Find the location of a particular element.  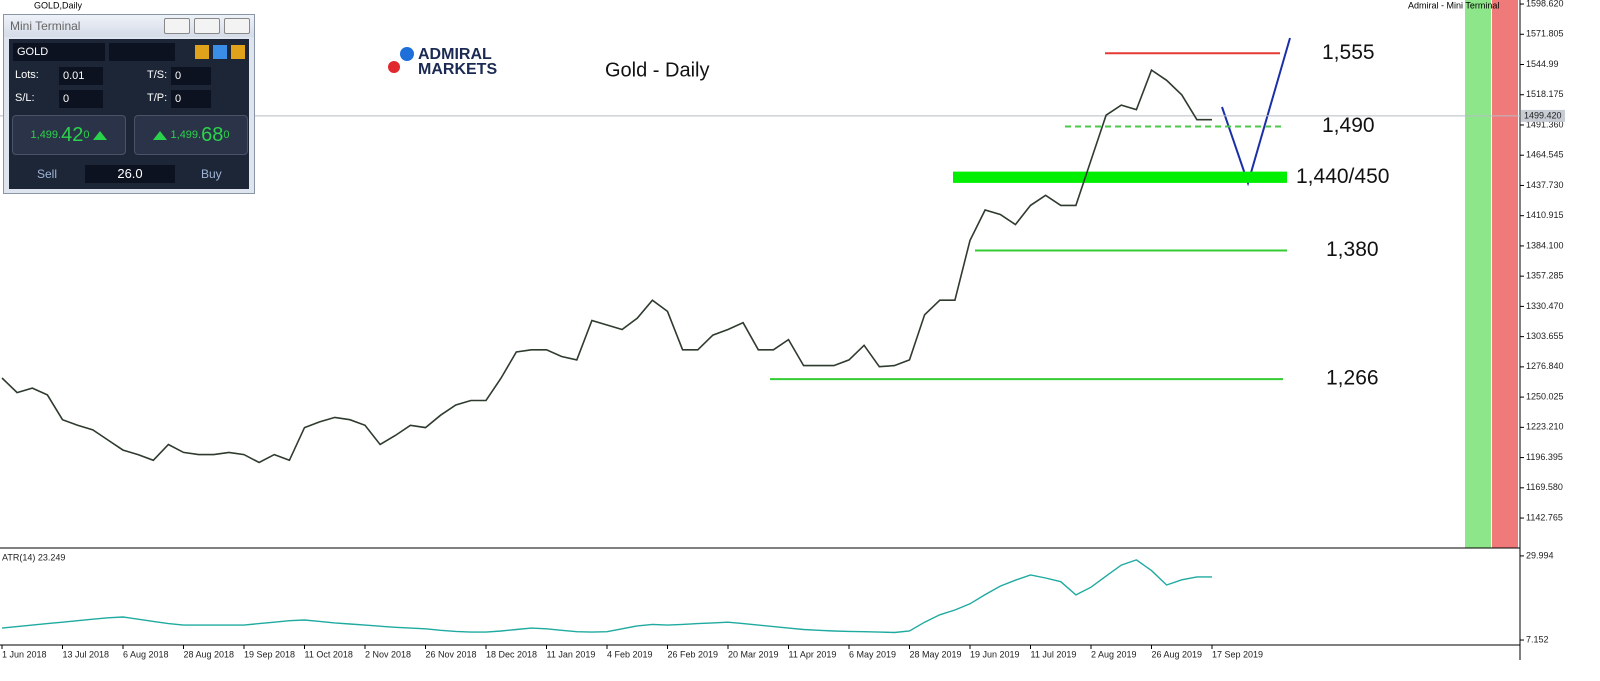

x-tick-label: 26 Aug 2019 is located at coordinates (1177, 654).